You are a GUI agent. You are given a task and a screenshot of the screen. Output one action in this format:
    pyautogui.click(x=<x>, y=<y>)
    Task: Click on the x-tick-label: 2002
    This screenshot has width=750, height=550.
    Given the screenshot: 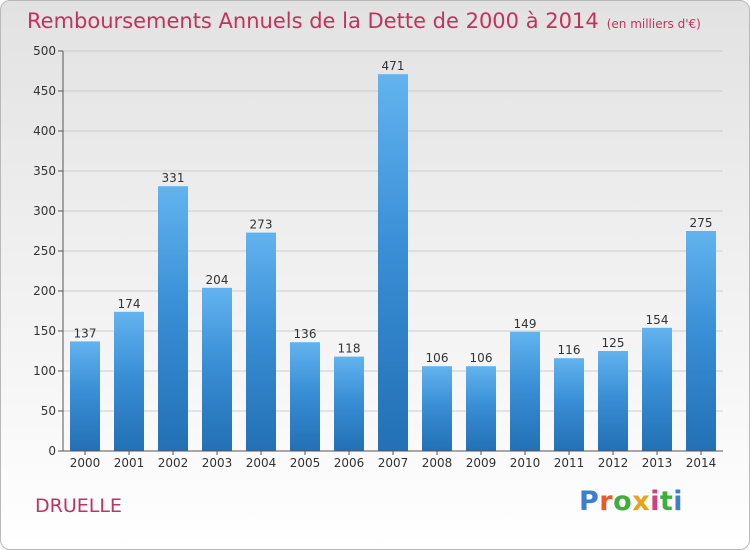 What is the action you would take?
    pyautogui.click(x=173, y=463)
    